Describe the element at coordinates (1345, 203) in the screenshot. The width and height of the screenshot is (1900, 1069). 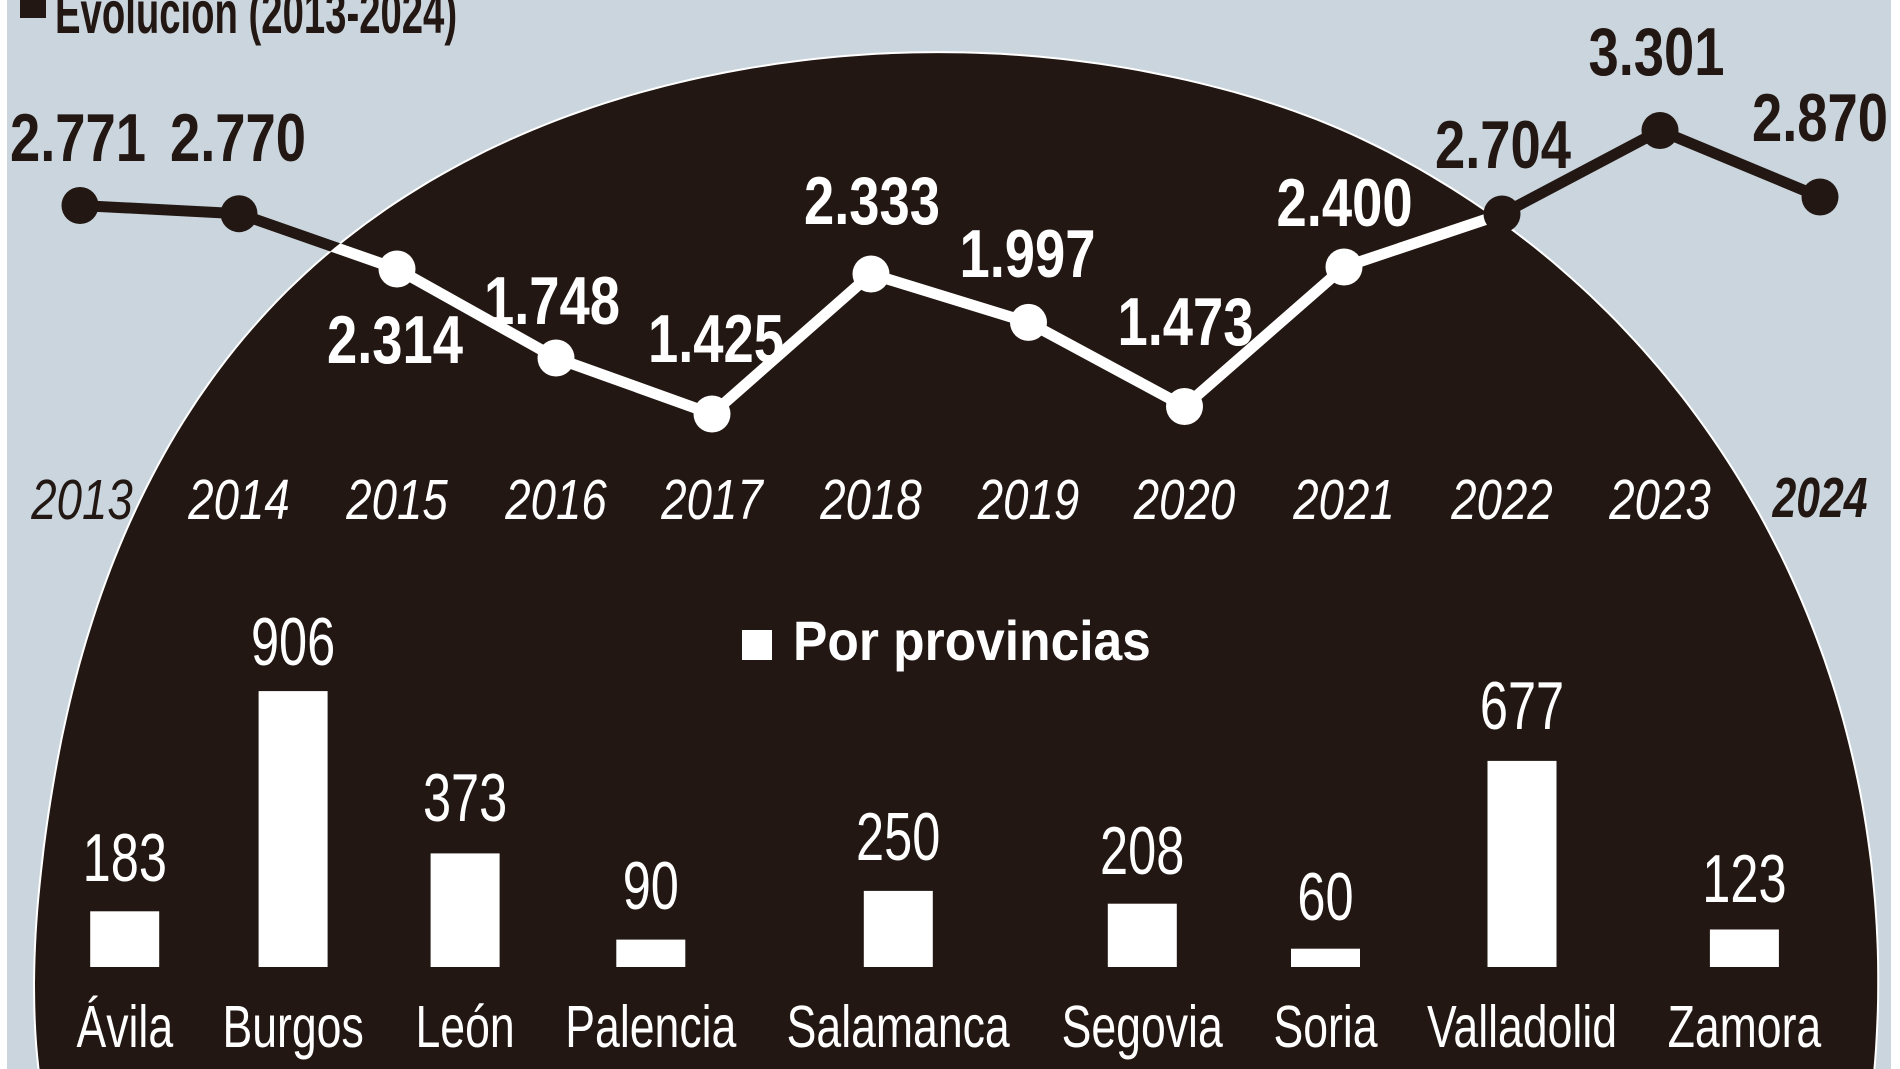
I see `svg-text: 2.400` at that location.